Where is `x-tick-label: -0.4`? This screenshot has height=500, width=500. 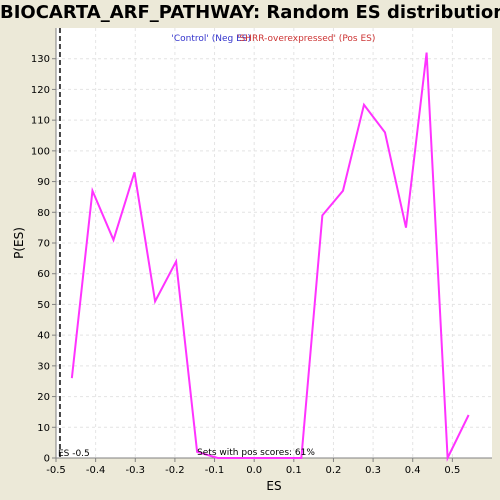
x-tick-label: -0.4 is located at coordinates (96, 470).